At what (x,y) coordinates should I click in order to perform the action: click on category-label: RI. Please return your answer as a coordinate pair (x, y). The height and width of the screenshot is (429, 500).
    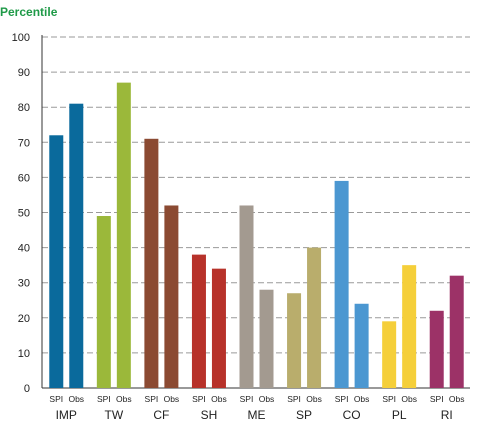
    Looking at the image, I should click on (447, 415).